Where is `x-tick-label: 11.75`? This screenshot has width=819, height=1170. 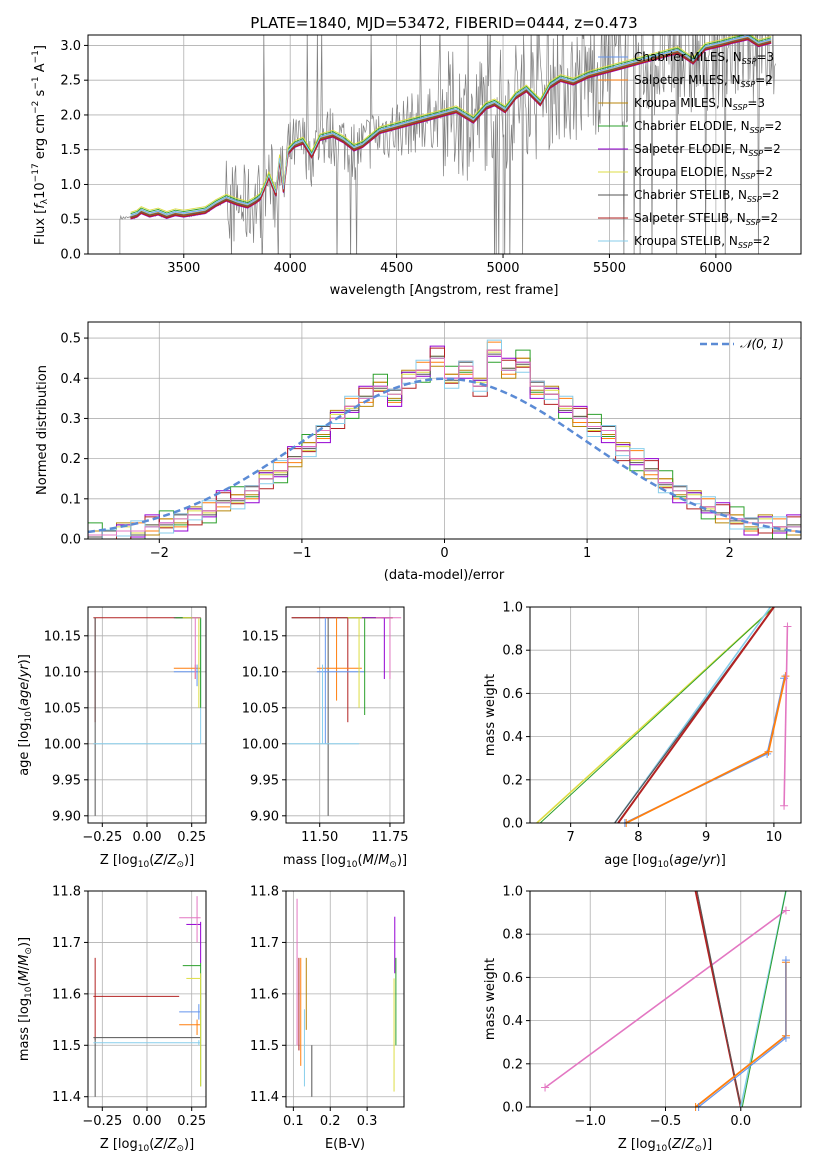
x-tick-label: 11.75 is located at coordinates (389, 837).